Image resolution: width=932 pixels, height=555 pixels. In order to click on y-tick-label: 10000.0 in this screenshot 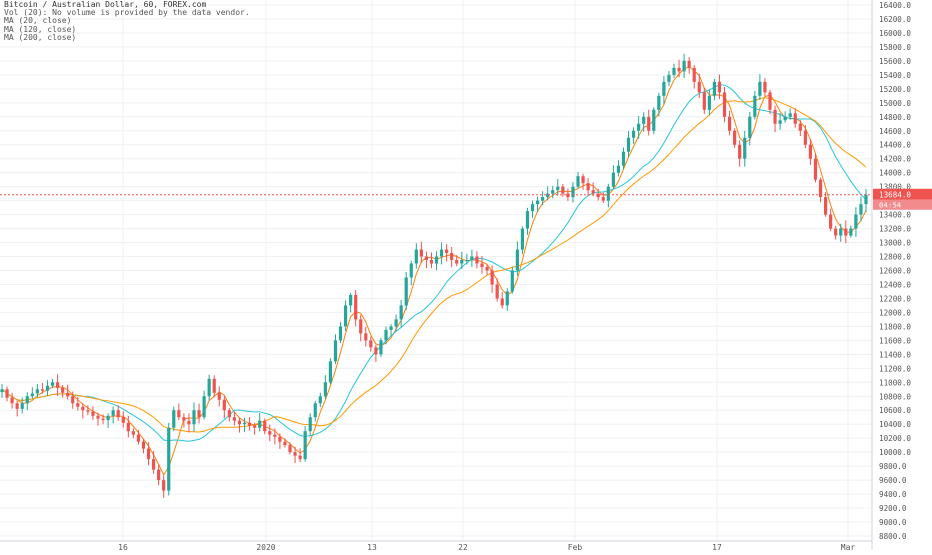, I will do `click(895, 452)`.